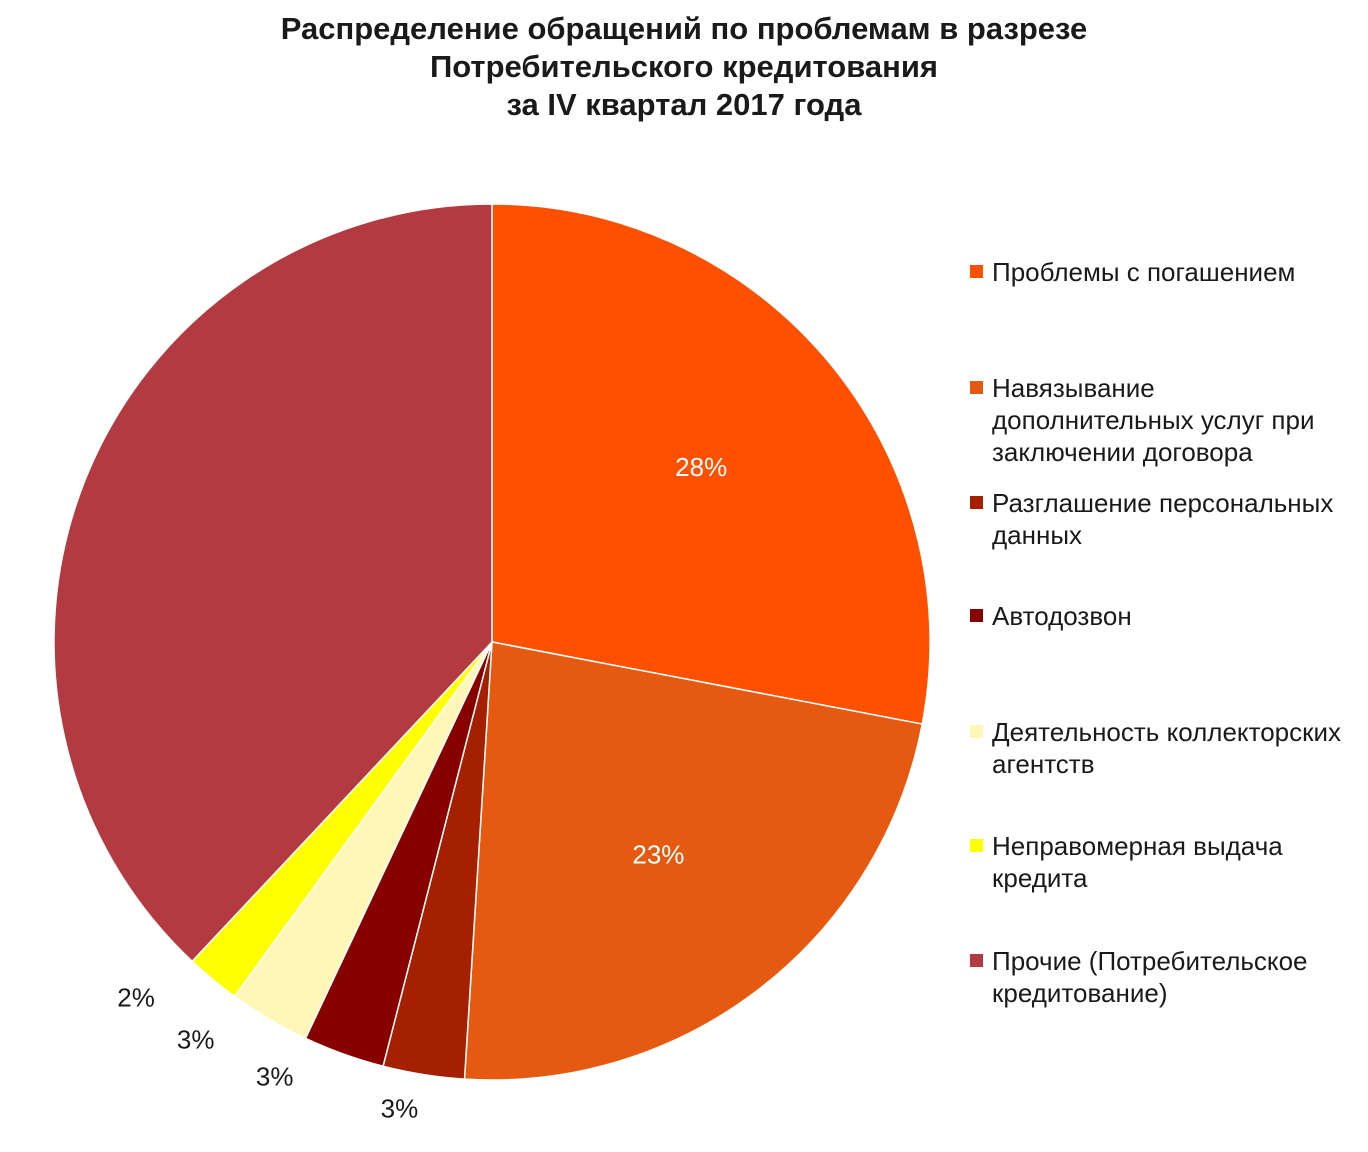  What do you see at coordinates (1163, 519) in the screenshot?
I see `legend-label: Разглашение персональных данных` at bounding box center [1163, 519].